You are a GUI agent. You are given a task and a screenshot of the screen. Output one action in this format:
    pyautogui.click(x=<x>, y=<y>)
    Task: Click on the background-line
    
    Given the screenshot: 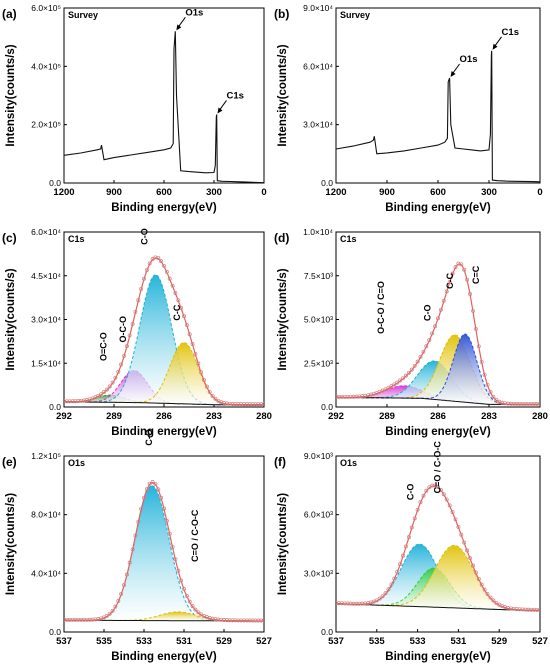 What is the action you would take?
    pyautogui.click(x=438, y=607)
    